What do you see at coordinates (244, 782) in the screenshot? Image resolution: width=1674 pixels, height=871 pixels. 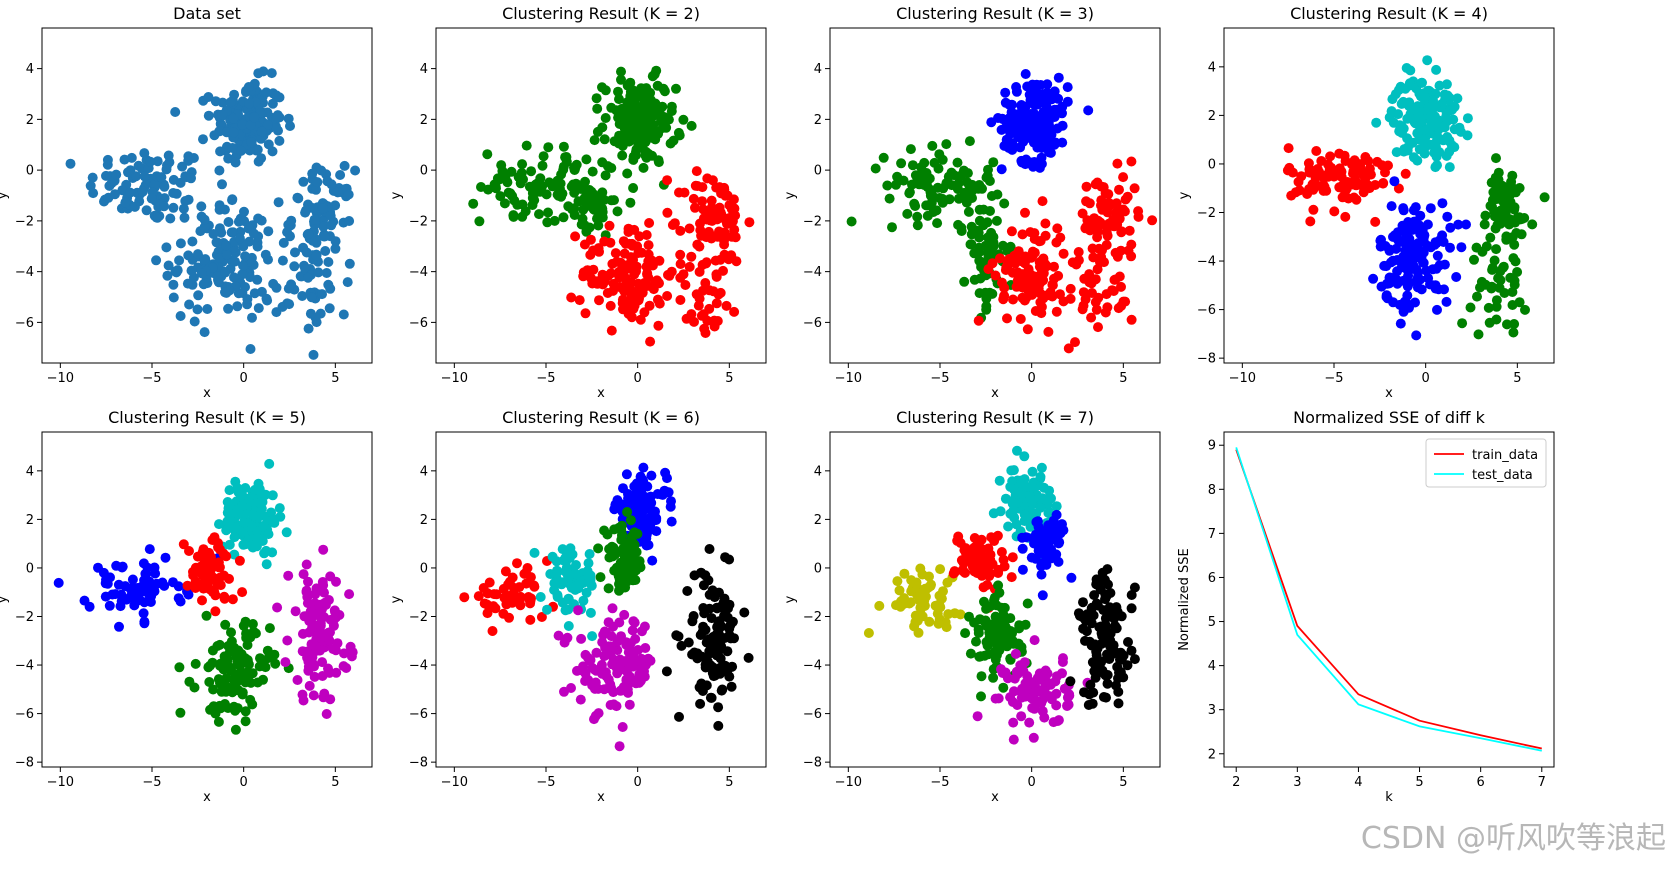 I see `x-tick-label: 0` at bounding box center [244, 782].